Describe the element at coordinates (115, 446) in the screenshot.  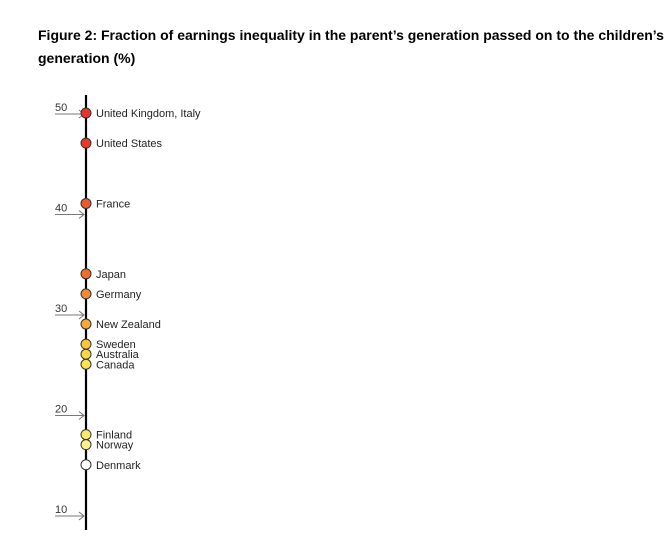
I see `point-label: Norway` at that location.